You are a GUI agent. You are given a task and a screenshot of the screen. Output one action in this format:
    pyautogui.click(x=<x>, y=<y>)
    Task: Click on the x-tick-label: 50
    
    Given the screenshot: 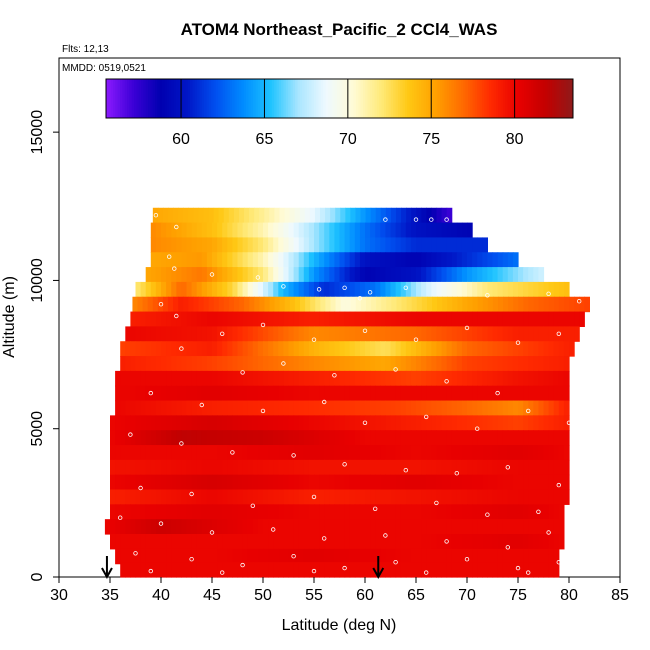 What is the action you would take?
    pyautogui.click(x=263, y=595)
    